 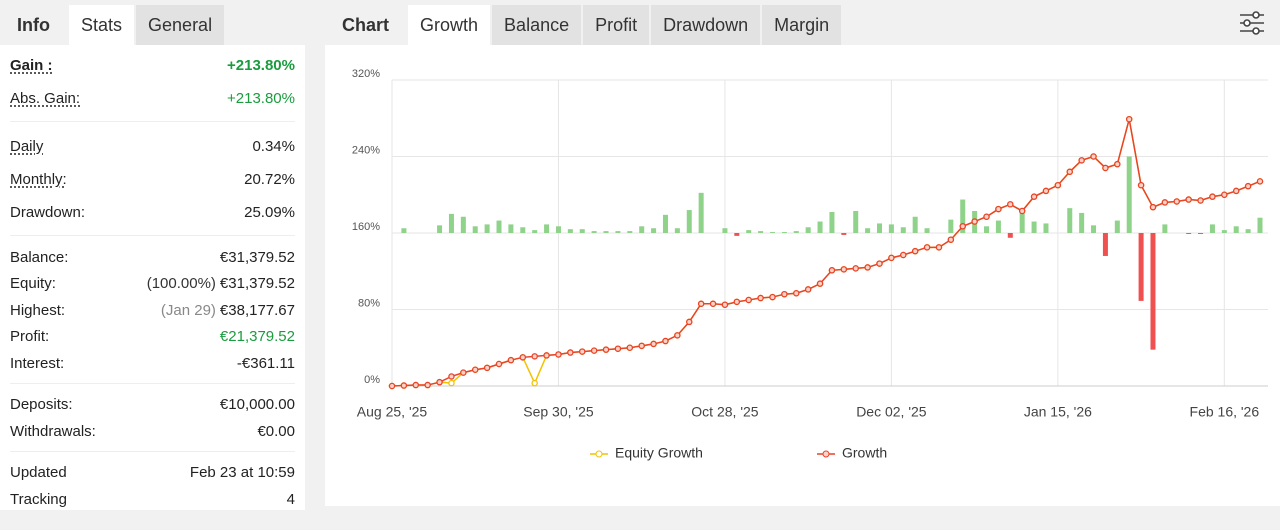 What do you see at coordinates (180, 25) in the screenshot?
I see `tab: General` at bounding box center [180, 25].